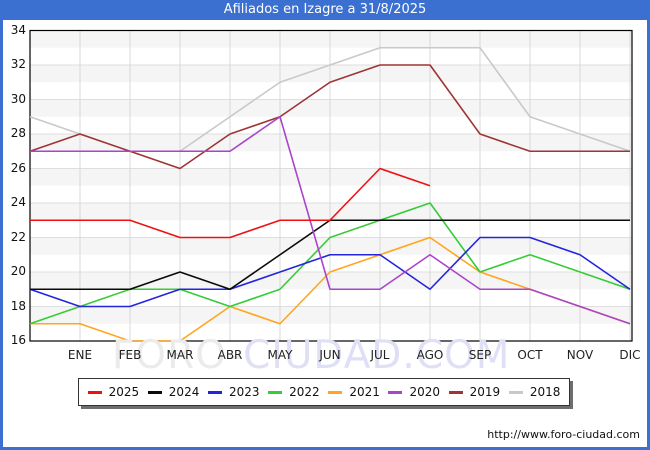 This screenshot has height=450, width=650. What do you see at coordinates (214, 392) in the screenshot?
I see `legend-dash-icon-2023` at bounding box center [214, 392].